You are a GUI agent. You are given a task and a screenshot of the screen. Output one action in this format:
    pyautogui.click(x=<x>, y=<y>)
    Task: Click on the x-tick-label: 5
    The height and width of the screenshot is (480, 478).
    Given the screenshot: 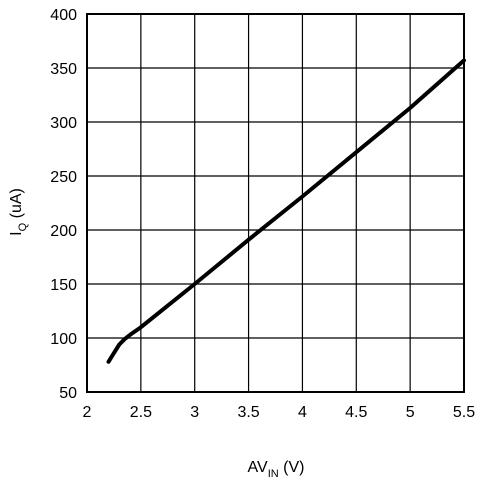 What is the action you would take?
    pyautogui.click(x=410, y=412)
    